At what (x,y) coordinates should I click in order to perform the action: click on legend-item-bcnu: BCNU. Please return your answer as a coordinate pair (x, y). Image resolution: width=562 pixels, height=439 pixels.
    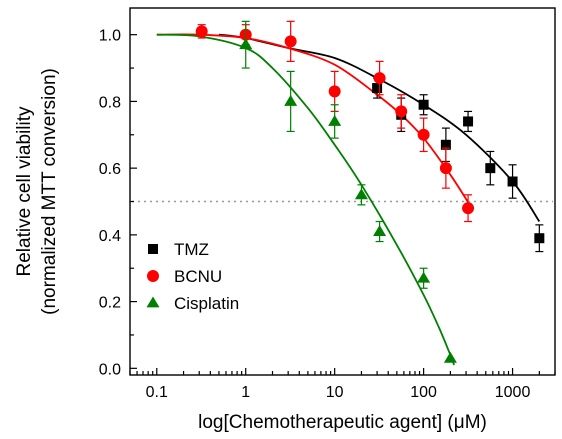
    Looking at the image, I should click on (184, 276).